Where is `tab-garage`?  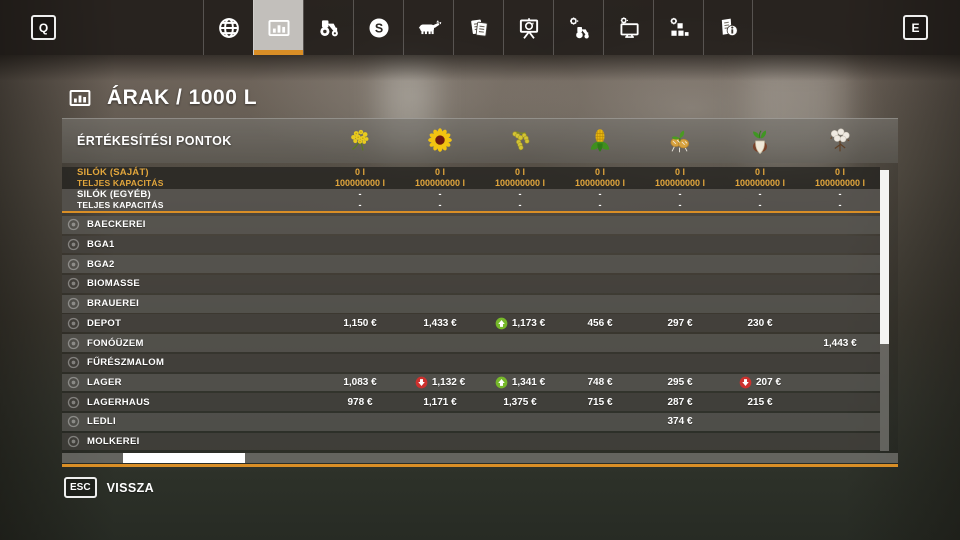 tab-garage is located at coordinates (328, 27).